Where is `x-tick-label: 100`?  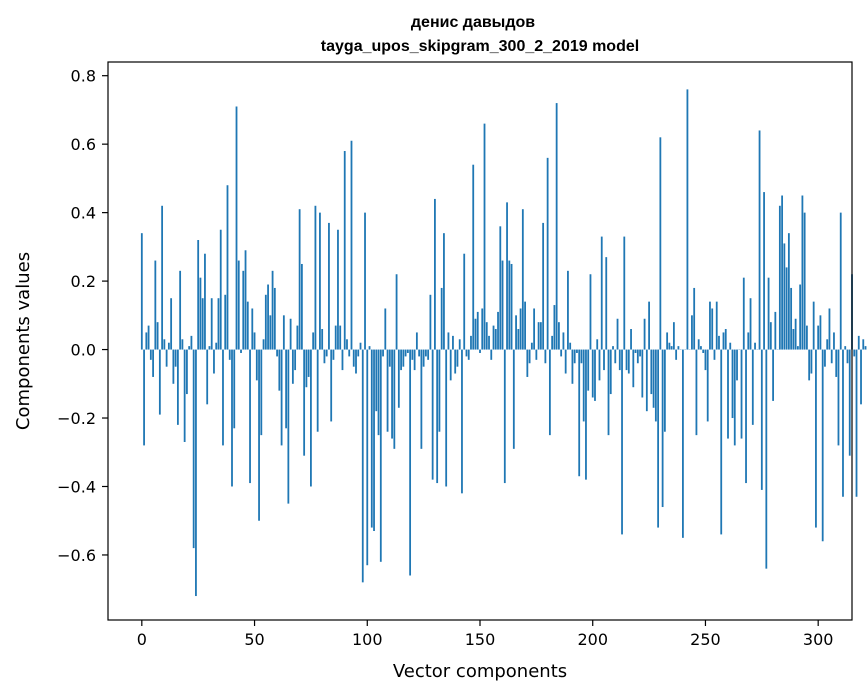
x-tick-label: 100 is located at coordinates (367, 639).